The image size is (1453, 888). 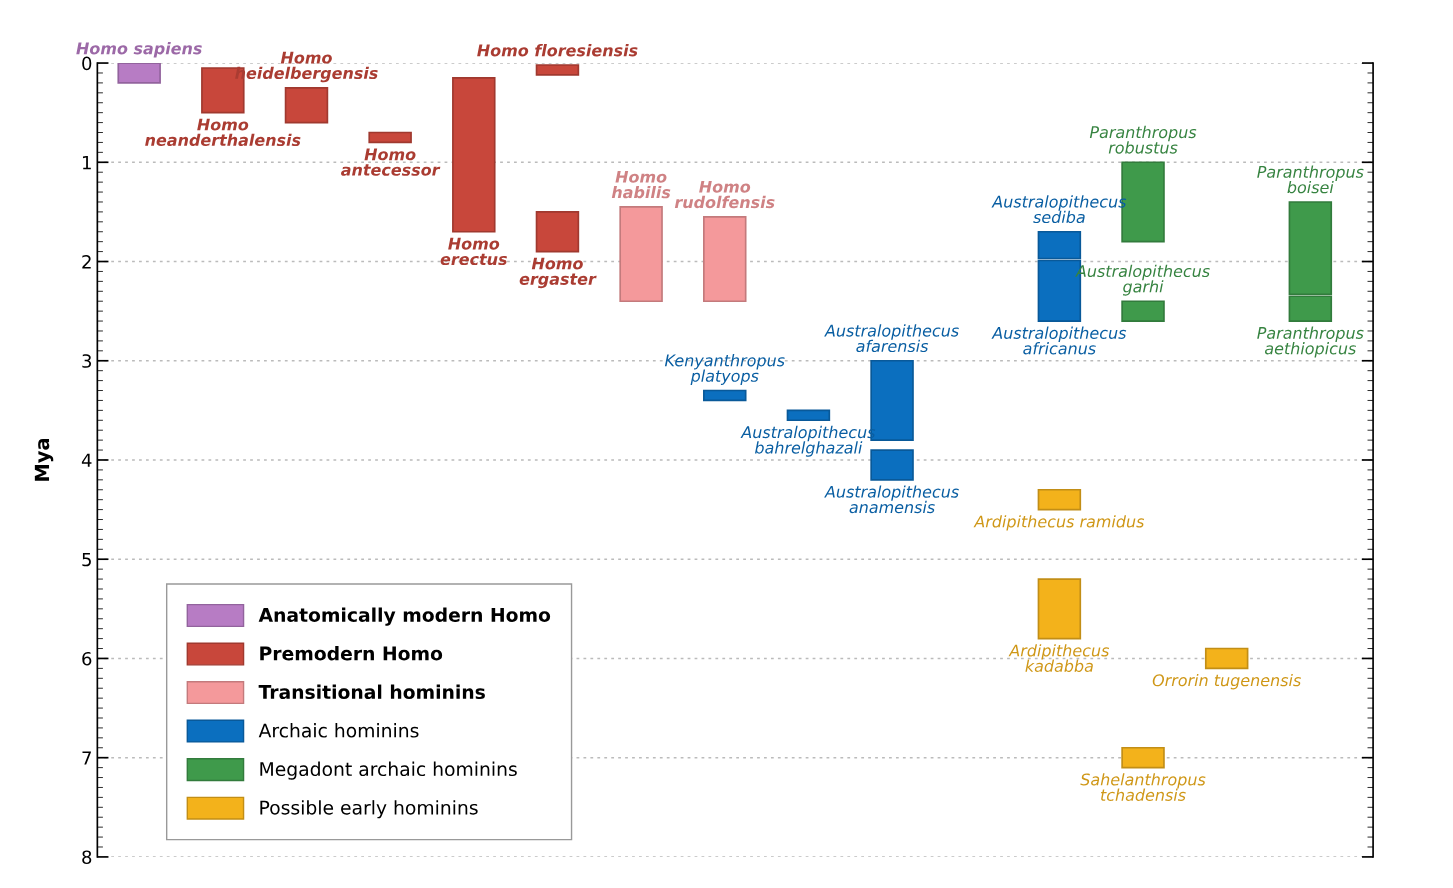 What do you see at coordinates (371, 692) in the screenshot?
I see `legend-label: Transitional hominins` at bounding box center [371, 692].